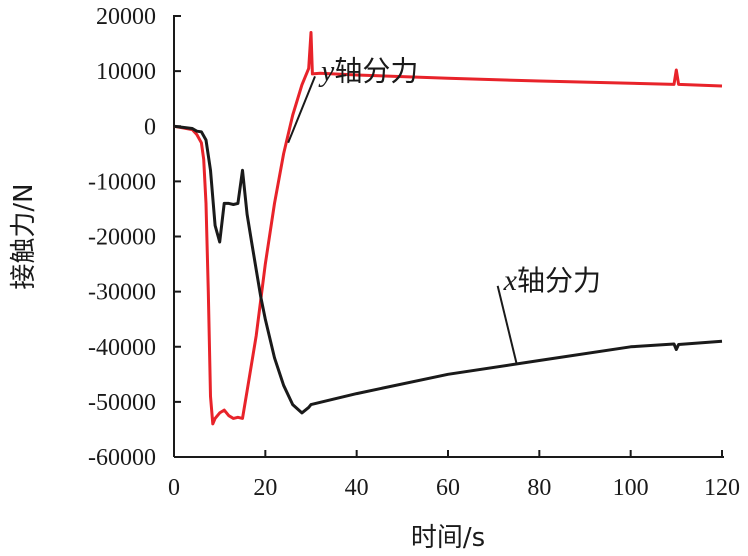 Image resolution: width=748 pixels, height=556 pixels. I want to click on y-tick-label: -30000, so click(122, 293).